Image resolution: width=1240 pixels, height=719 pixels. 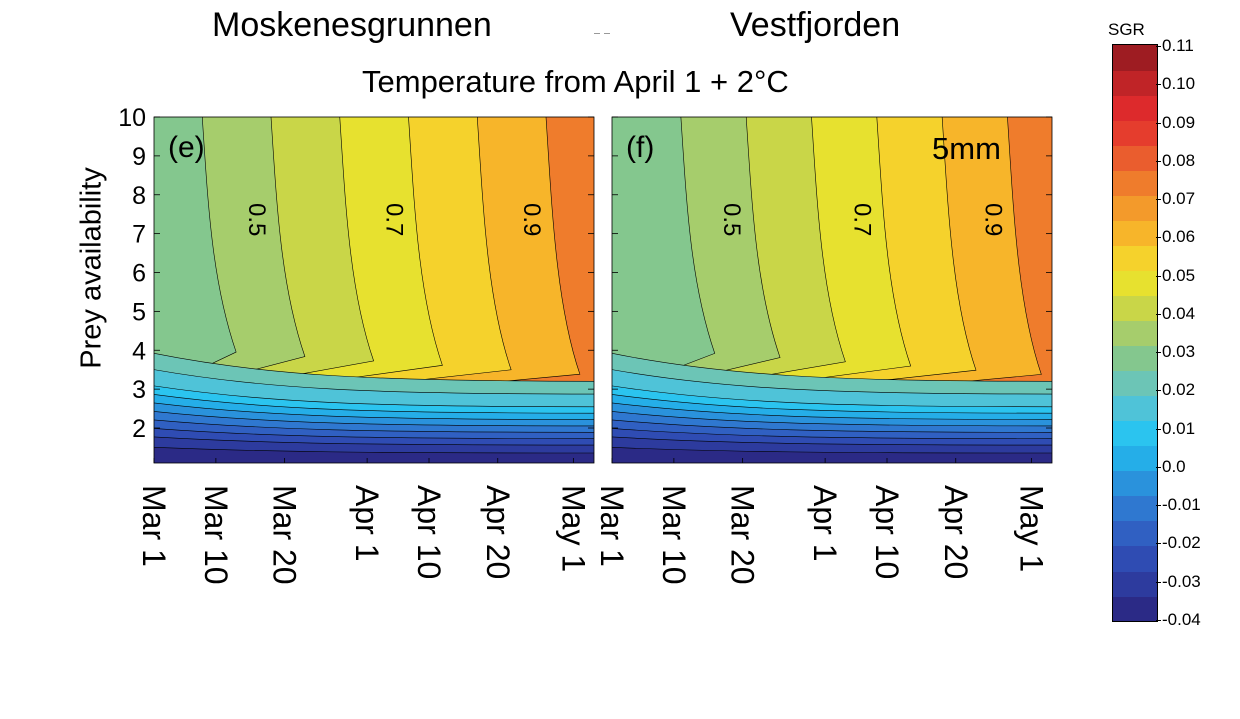 I want to click on y-tick-label: 10, so click(x=132, y=118).